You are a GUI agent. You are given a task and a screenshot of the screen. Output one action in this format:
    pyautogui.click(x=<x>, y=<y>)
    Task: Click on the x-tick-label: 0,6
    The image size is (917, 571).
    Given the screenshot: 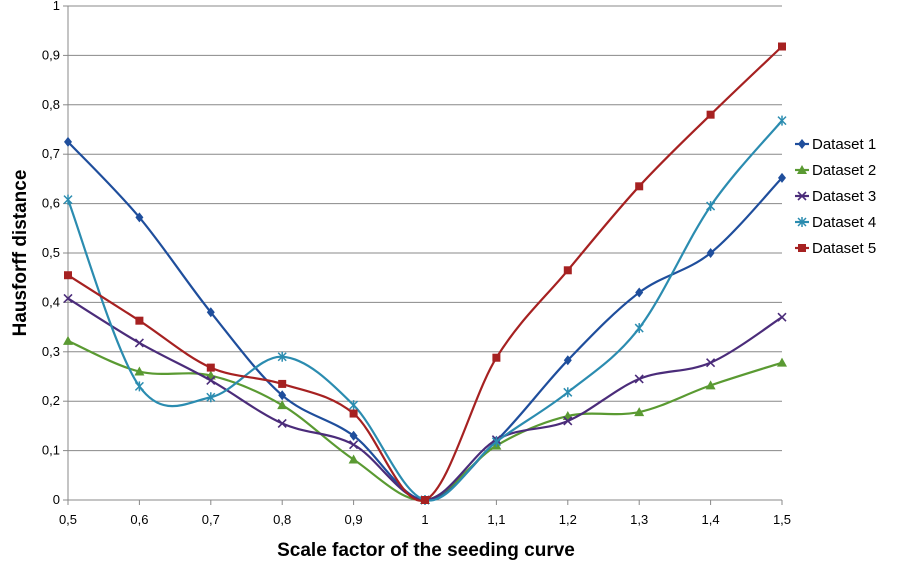 What is the action you would take?
    pyautogui.click(x=139, y=519)
    